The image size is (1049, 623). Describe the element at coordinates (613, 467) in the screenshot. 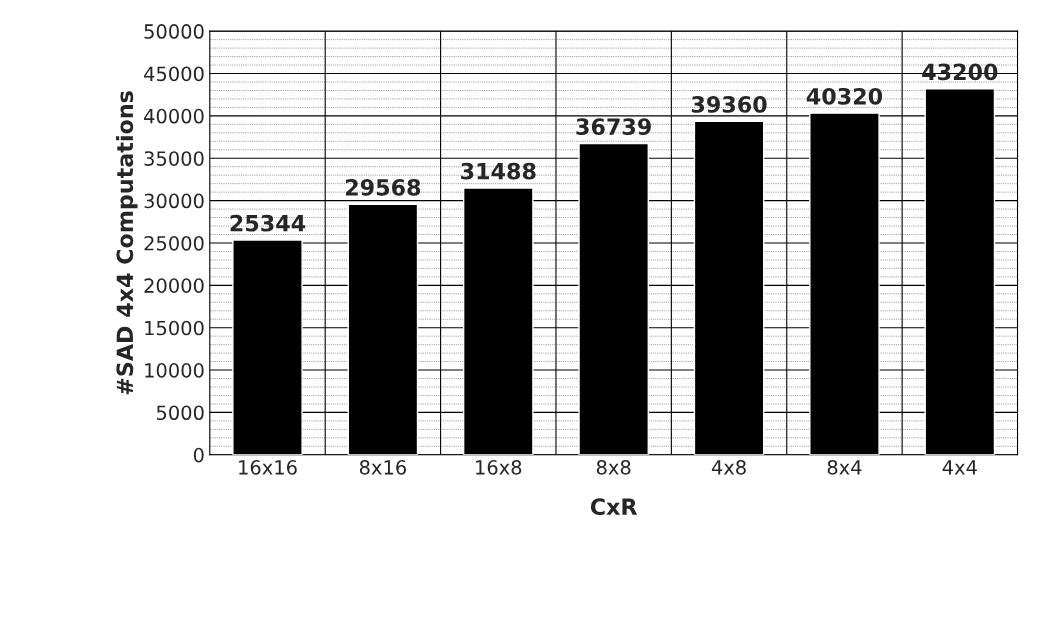

I see `x-tick-label: 8x8` at that location.